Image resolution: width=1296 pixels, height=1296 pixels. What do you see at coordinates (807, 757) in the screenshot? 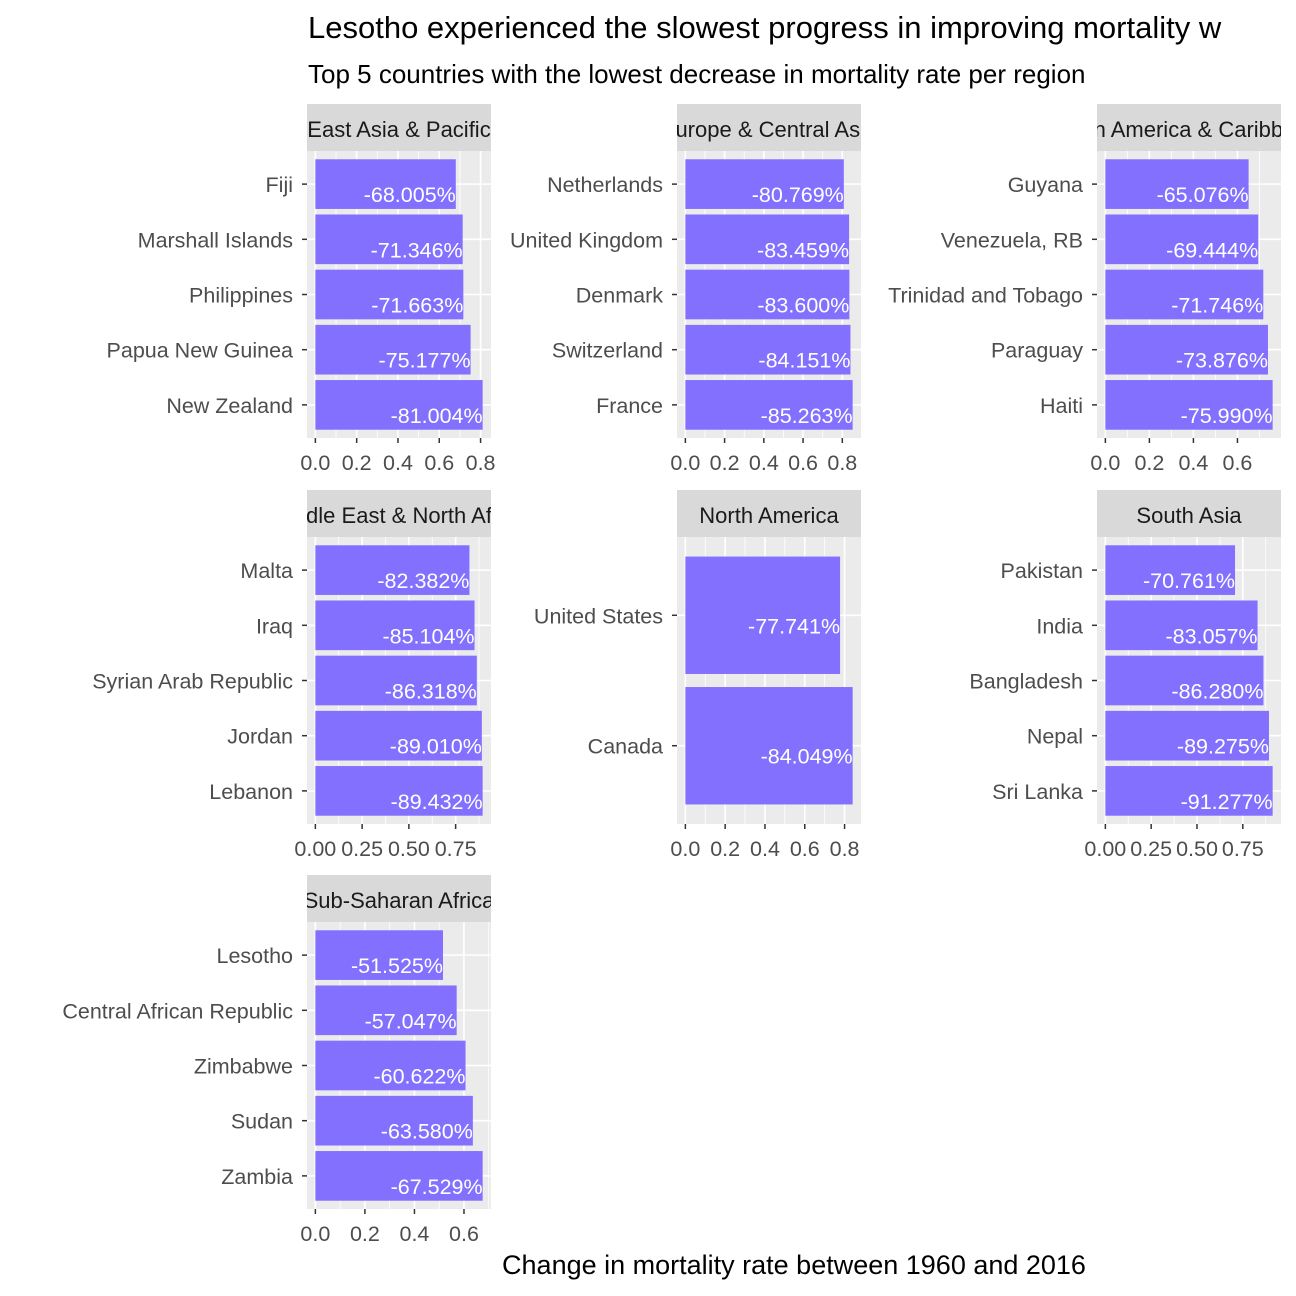
I see `data-label: -84.049%` at bounding box center [807, 757].